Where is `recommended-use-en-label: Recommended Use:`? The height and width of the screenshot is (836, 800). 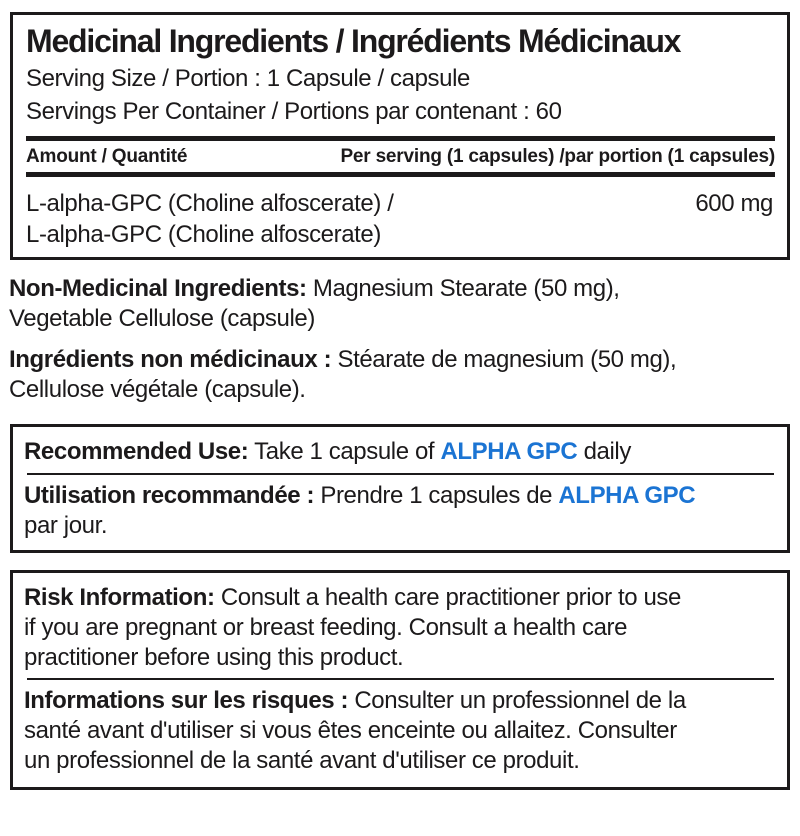
recommended-use-en-label: Recommended Use: is located at coordinates (136, 451).